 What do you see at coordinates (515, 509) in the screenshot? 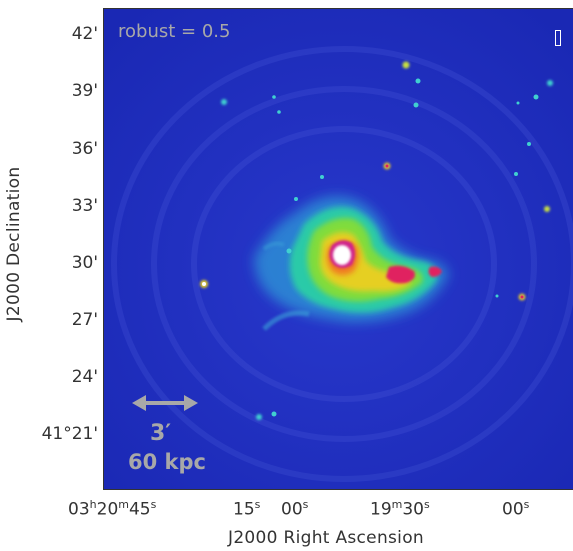
I see `x-tick-label-4: 00s` at bounding box center [515, 509].